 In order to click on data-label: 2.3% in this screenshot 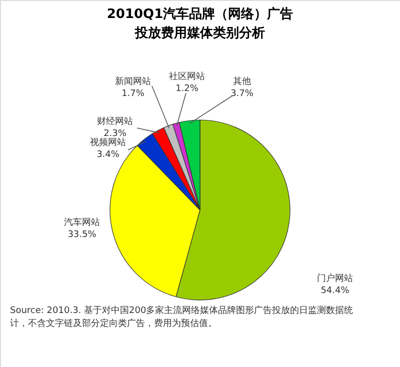, I will do `click(115, 134)`.